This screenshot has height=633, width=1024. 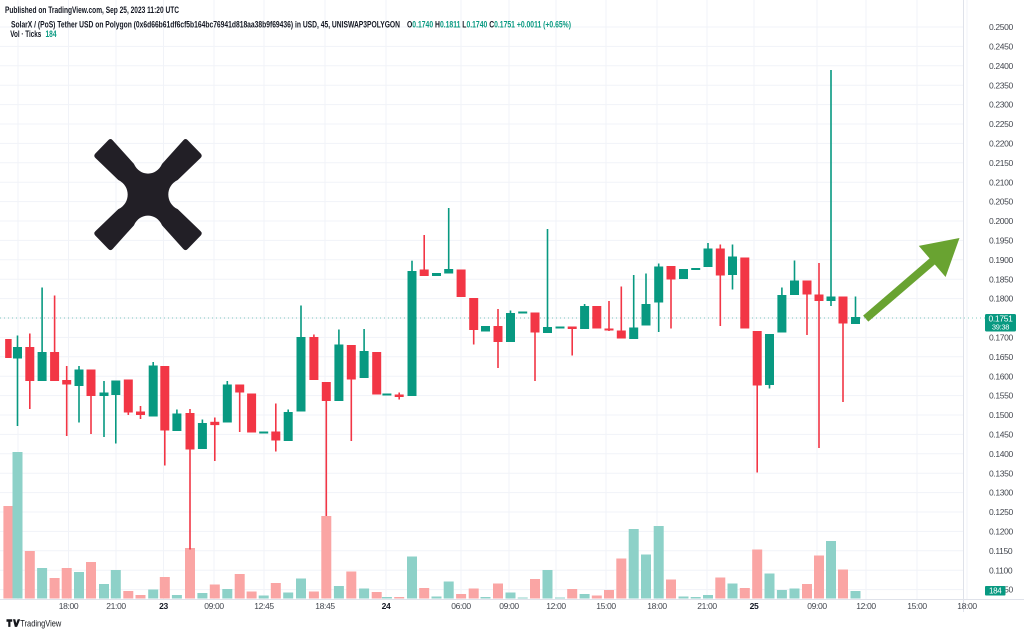 I want to click on svg-text: 0.1150, so click(x=1001, y=551).